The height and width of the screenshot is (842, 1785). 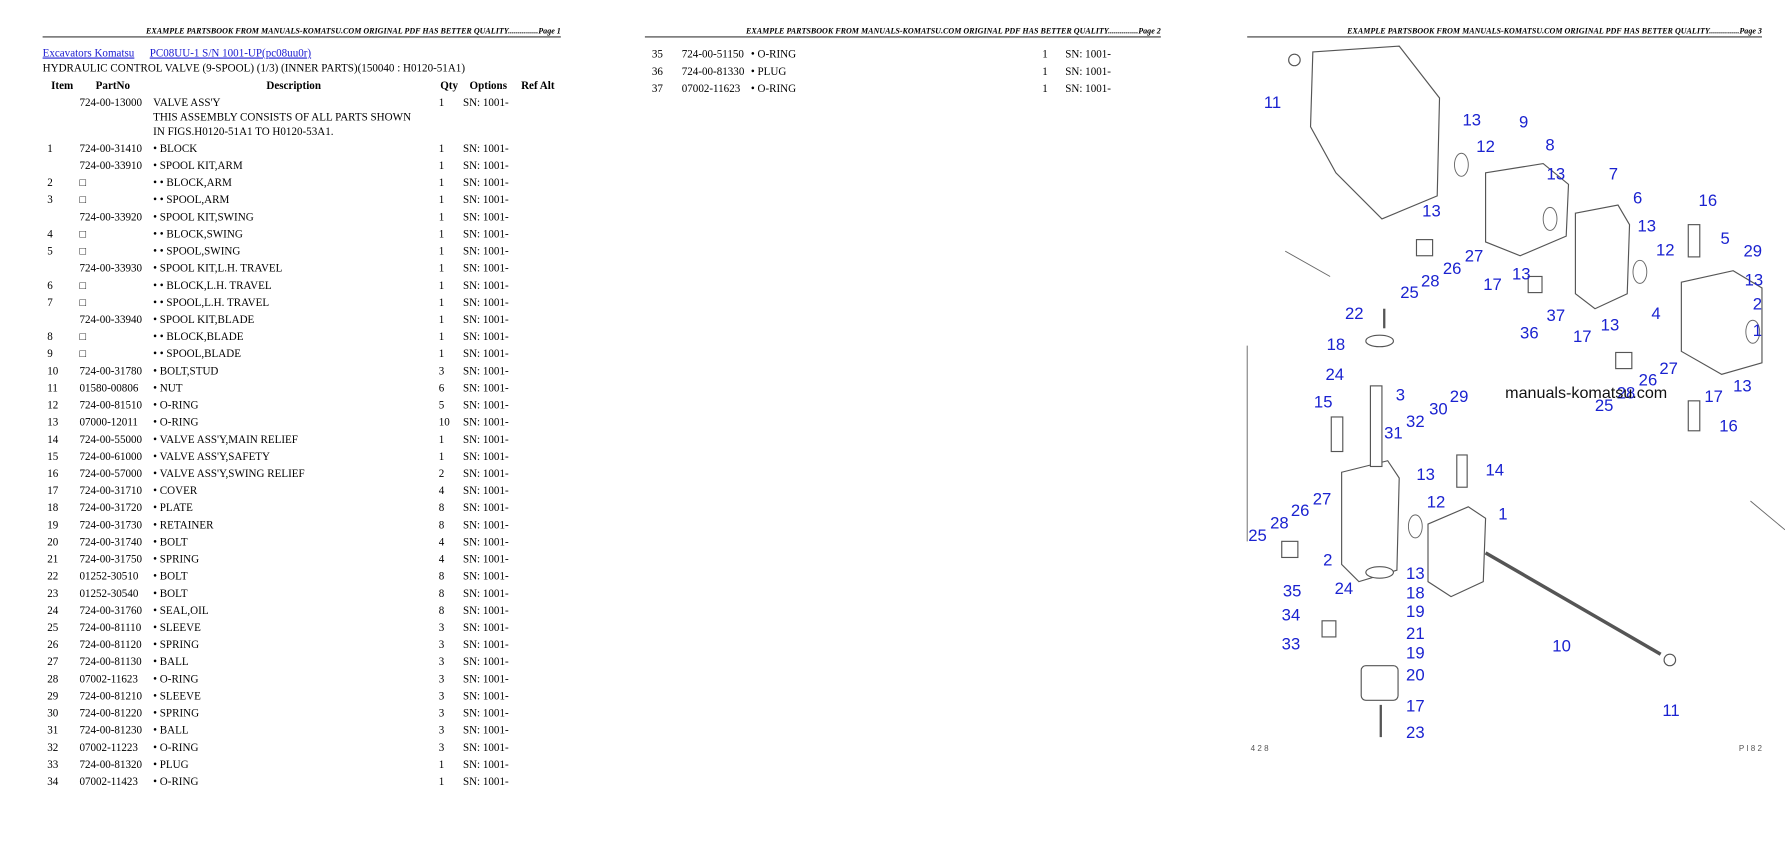 What do you see at coordinates (181, 611) in the screenshot?
I see `cell-desc: • SEAL,OIL` at bounding box center [181, 611].